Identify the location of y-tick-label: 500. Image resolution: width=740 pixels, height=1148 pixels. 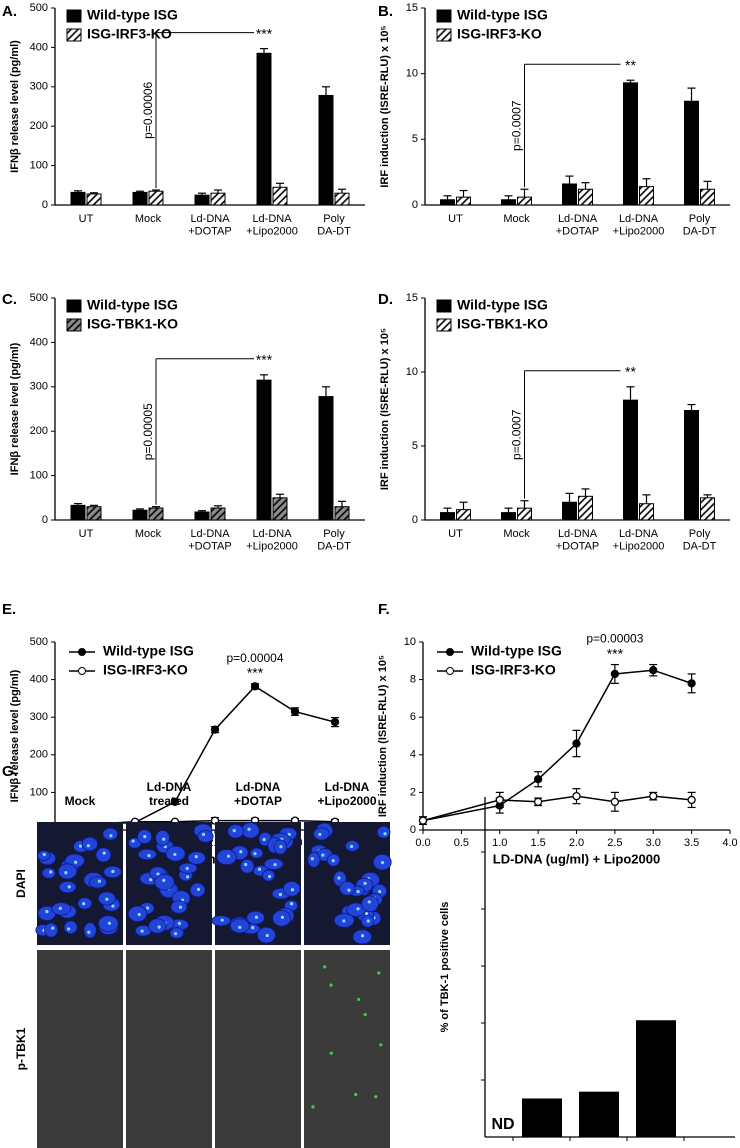
(39, 642).